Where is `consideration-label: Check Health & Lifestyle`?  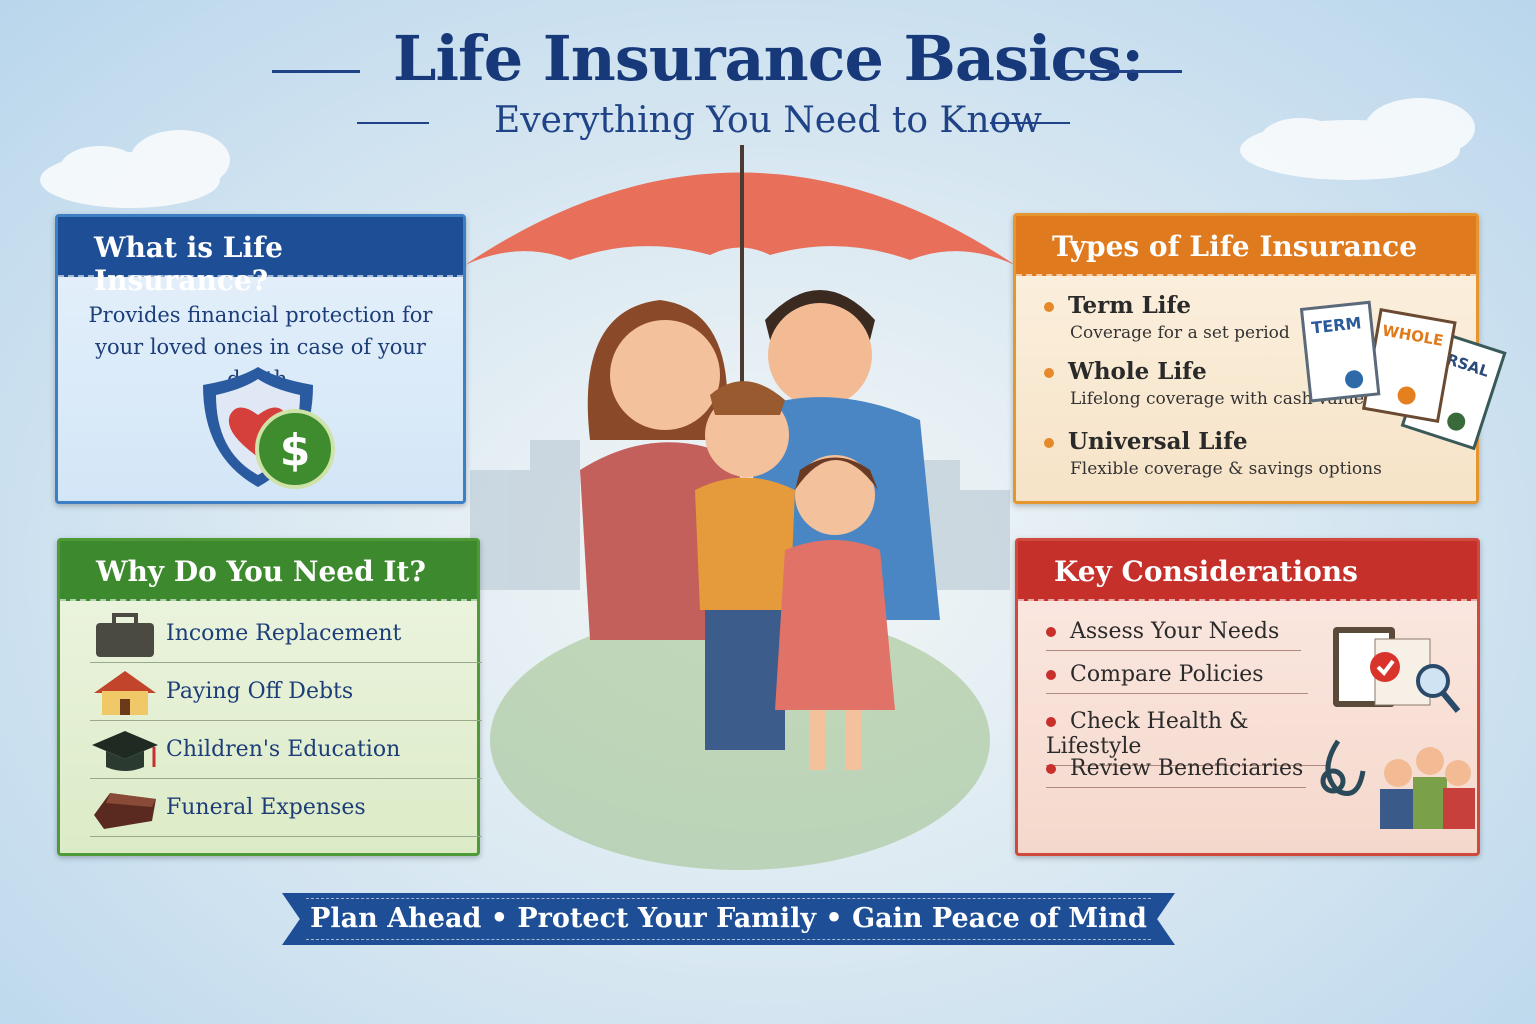
consideration-label: Check Health & Lifestyle is located at coordinates (1147, 734).